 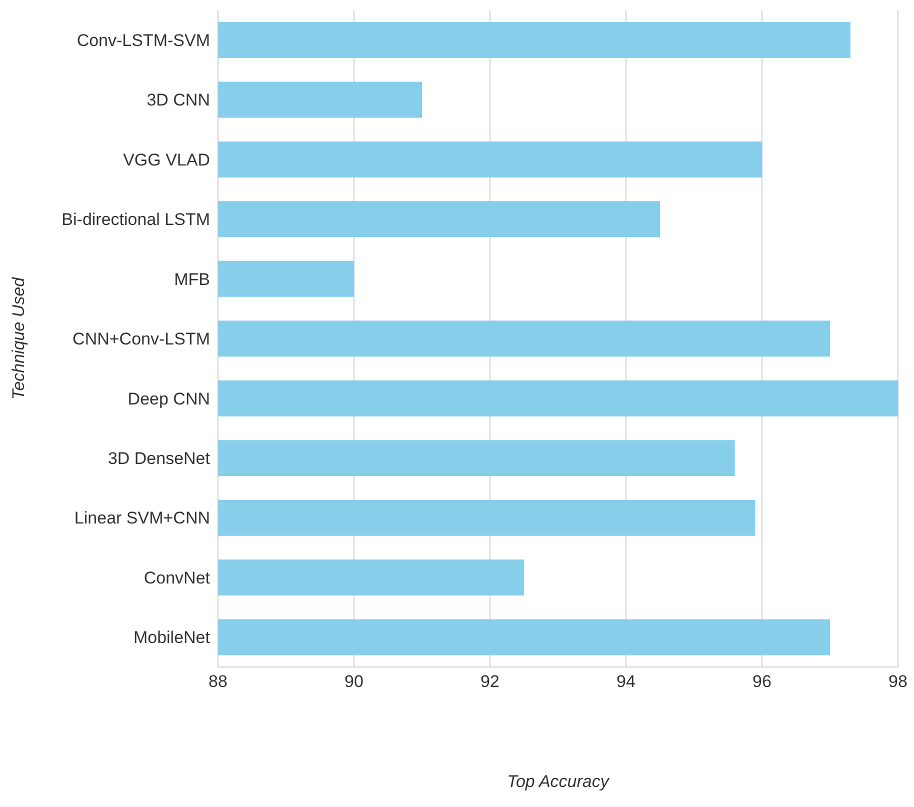 I want to click on x-tick-label: 94, so click(x=626, y=682).